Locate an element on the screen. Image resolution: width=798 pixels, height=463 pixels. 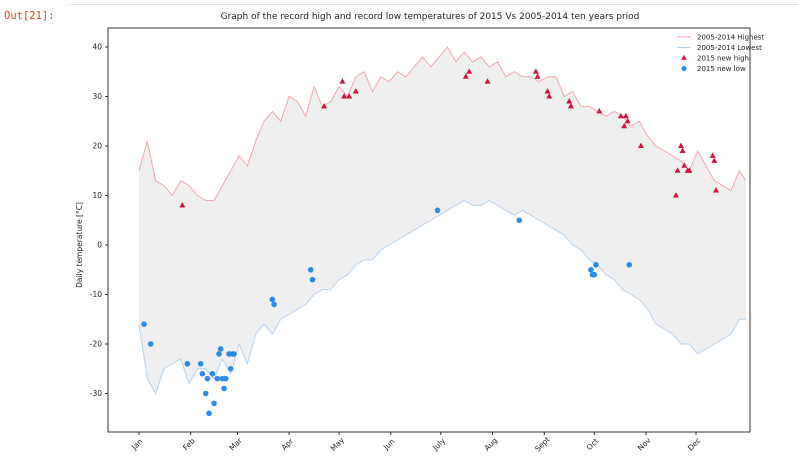
x-tick-label: May is located at coordinates (338, 444).